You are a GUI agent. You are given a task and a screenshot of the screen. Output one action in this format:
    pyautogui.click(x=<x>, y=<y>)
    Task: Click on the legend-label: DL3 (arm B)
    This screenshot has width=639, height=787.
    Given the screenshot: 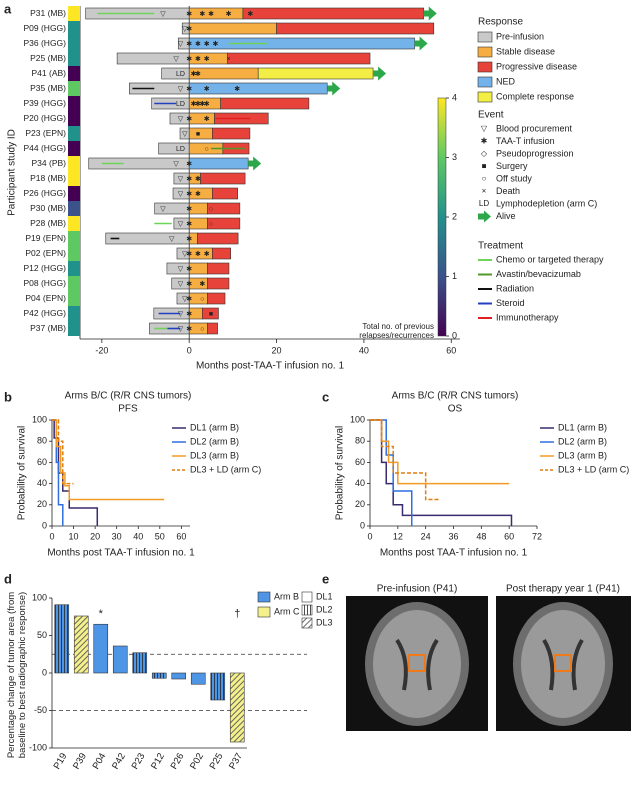 What is the action you would take?
    pyautogui.click(x=214, y=455)
    